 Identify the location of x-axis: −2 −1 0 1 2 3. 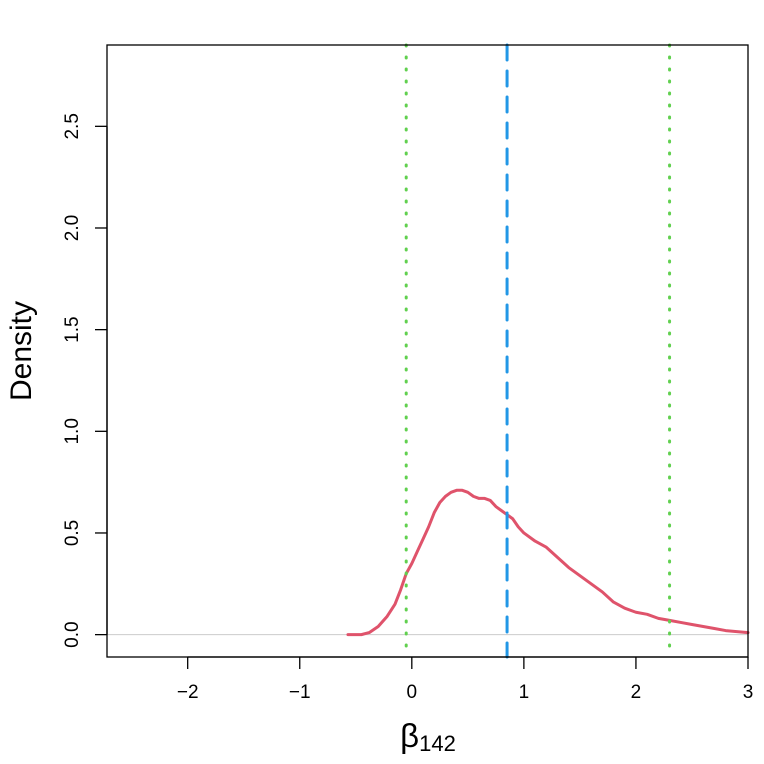
(465, 679).